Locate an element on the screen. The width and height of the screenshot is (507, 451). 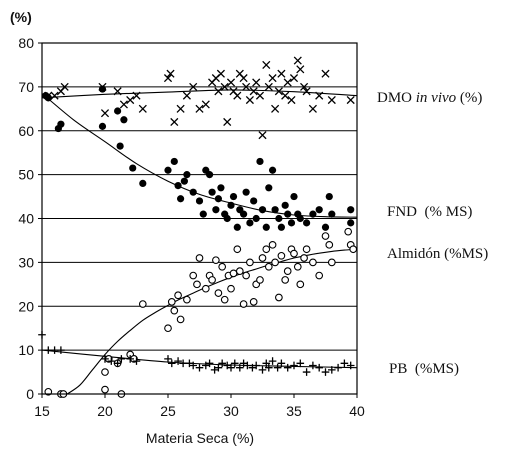
series-label-dmo: DMO in vivo (%) is located at coordinates (429, 98).